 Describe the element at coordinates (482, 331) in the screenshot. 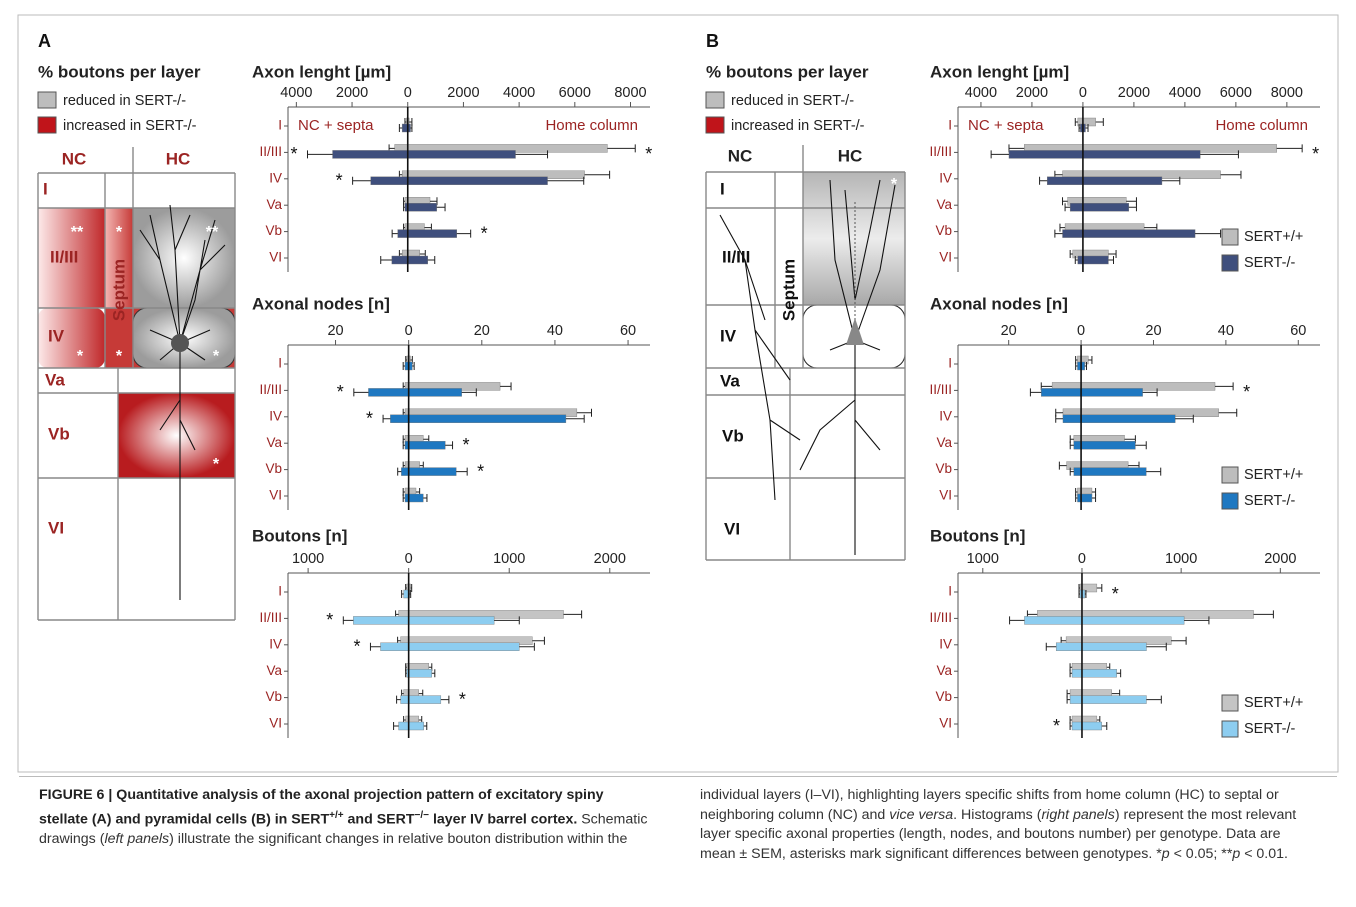

I see `x-tick-label: 20` at that location.